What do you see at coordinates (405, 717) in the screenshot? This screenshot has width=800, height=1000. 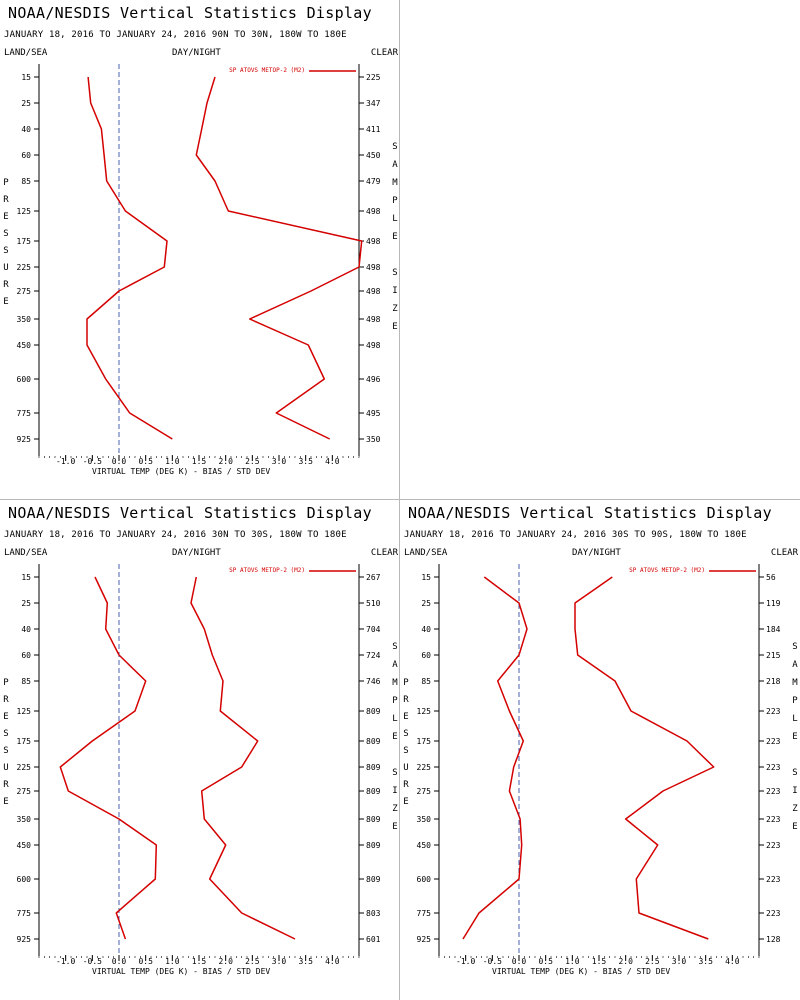 I see `pressure-axis-letter: E` at bounding box center [405, 717].